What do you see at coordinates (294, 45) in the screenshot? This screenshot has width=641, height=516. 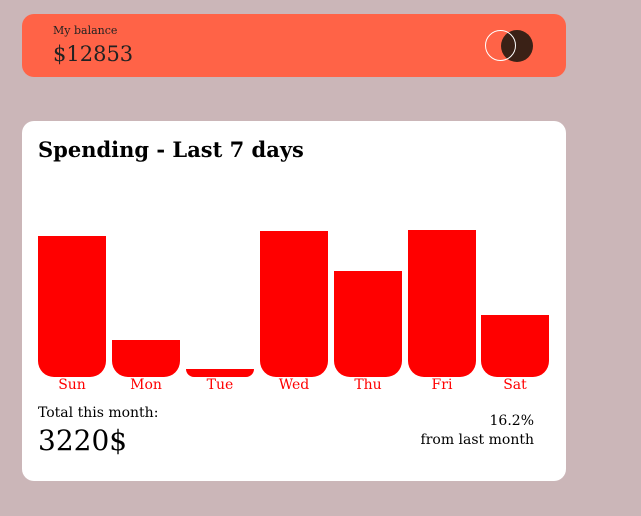 I see `balance-card: My balance $12853` at bounding box center [294, 45].